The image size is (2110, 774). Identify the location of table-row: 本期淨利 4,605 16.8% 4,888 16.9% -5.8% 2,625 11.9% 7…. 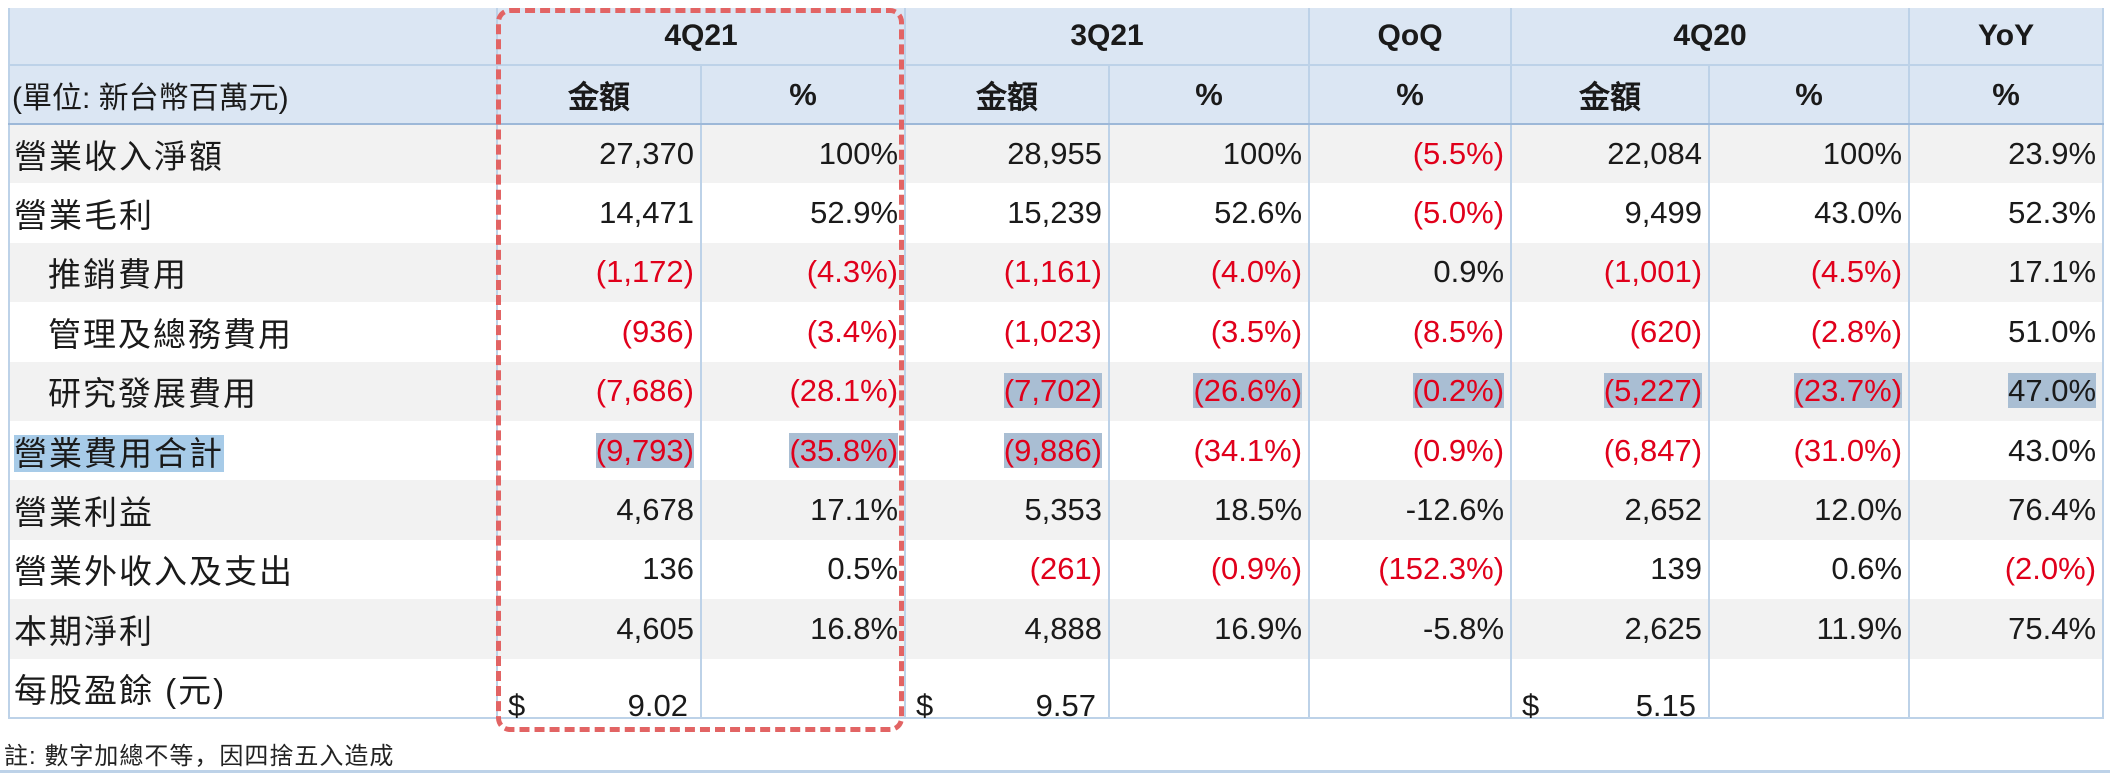
(1056, 629).